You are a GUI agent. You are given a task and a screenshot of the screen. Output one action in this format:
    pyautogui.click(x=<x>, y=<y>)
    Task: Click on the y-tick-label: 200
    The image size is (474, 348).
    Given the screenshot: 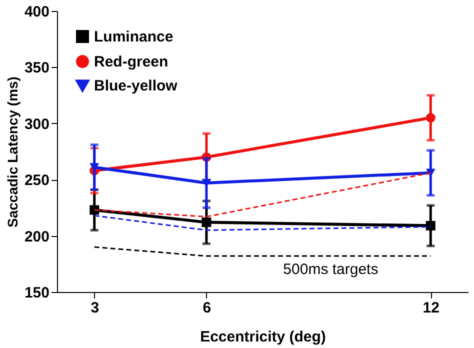 What is the action you would take?
    pyautogui.click(x=37, y=237)
    